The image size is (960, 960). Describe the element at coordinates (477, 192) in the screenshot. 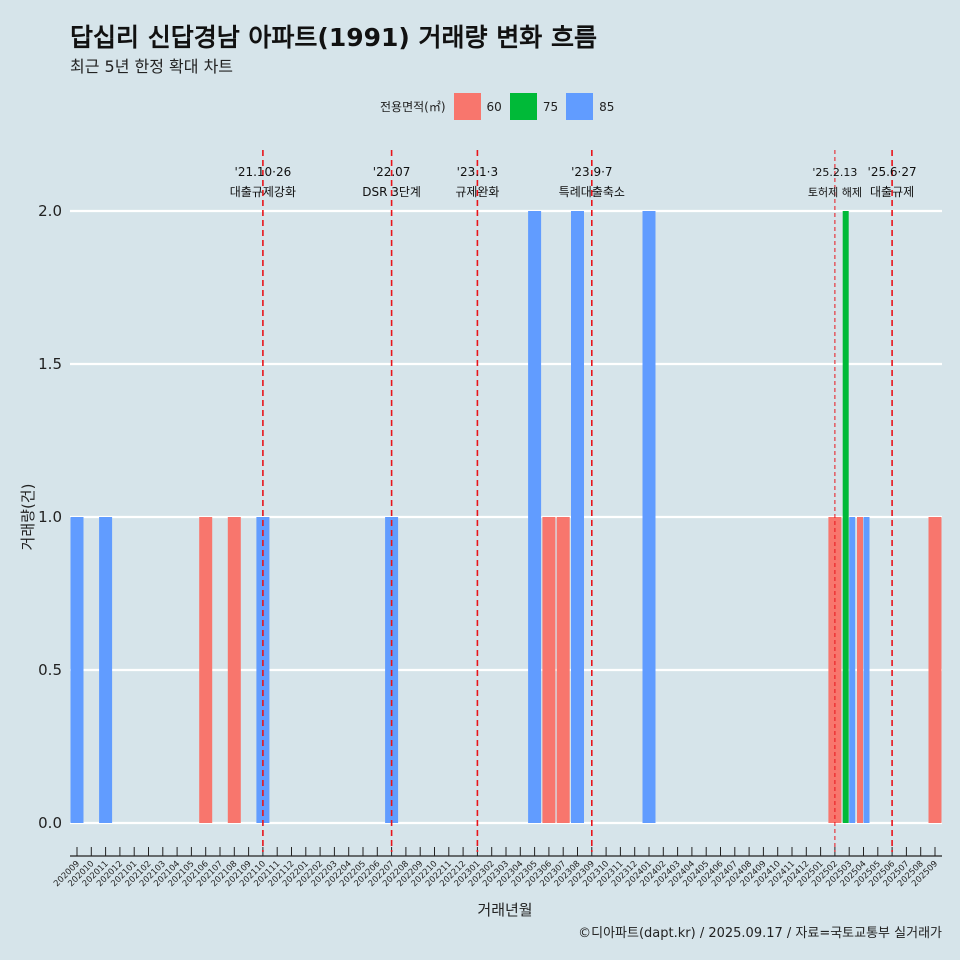

I see `event-label: 규제완화` at that location.